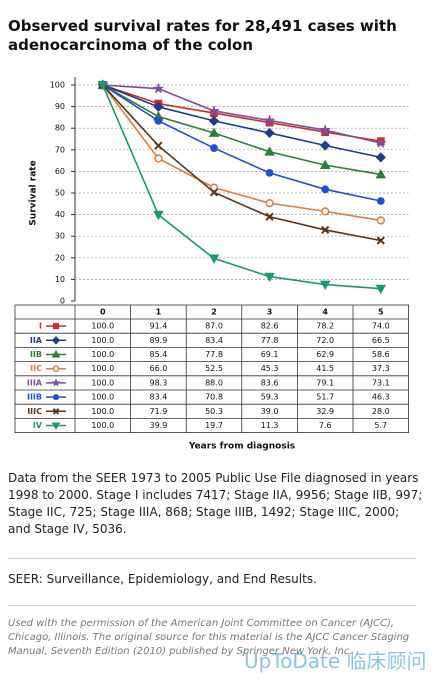 The height and width of the screenshot is (680, 439). I want to click on table-cell: 41.5, so click(325, 368).